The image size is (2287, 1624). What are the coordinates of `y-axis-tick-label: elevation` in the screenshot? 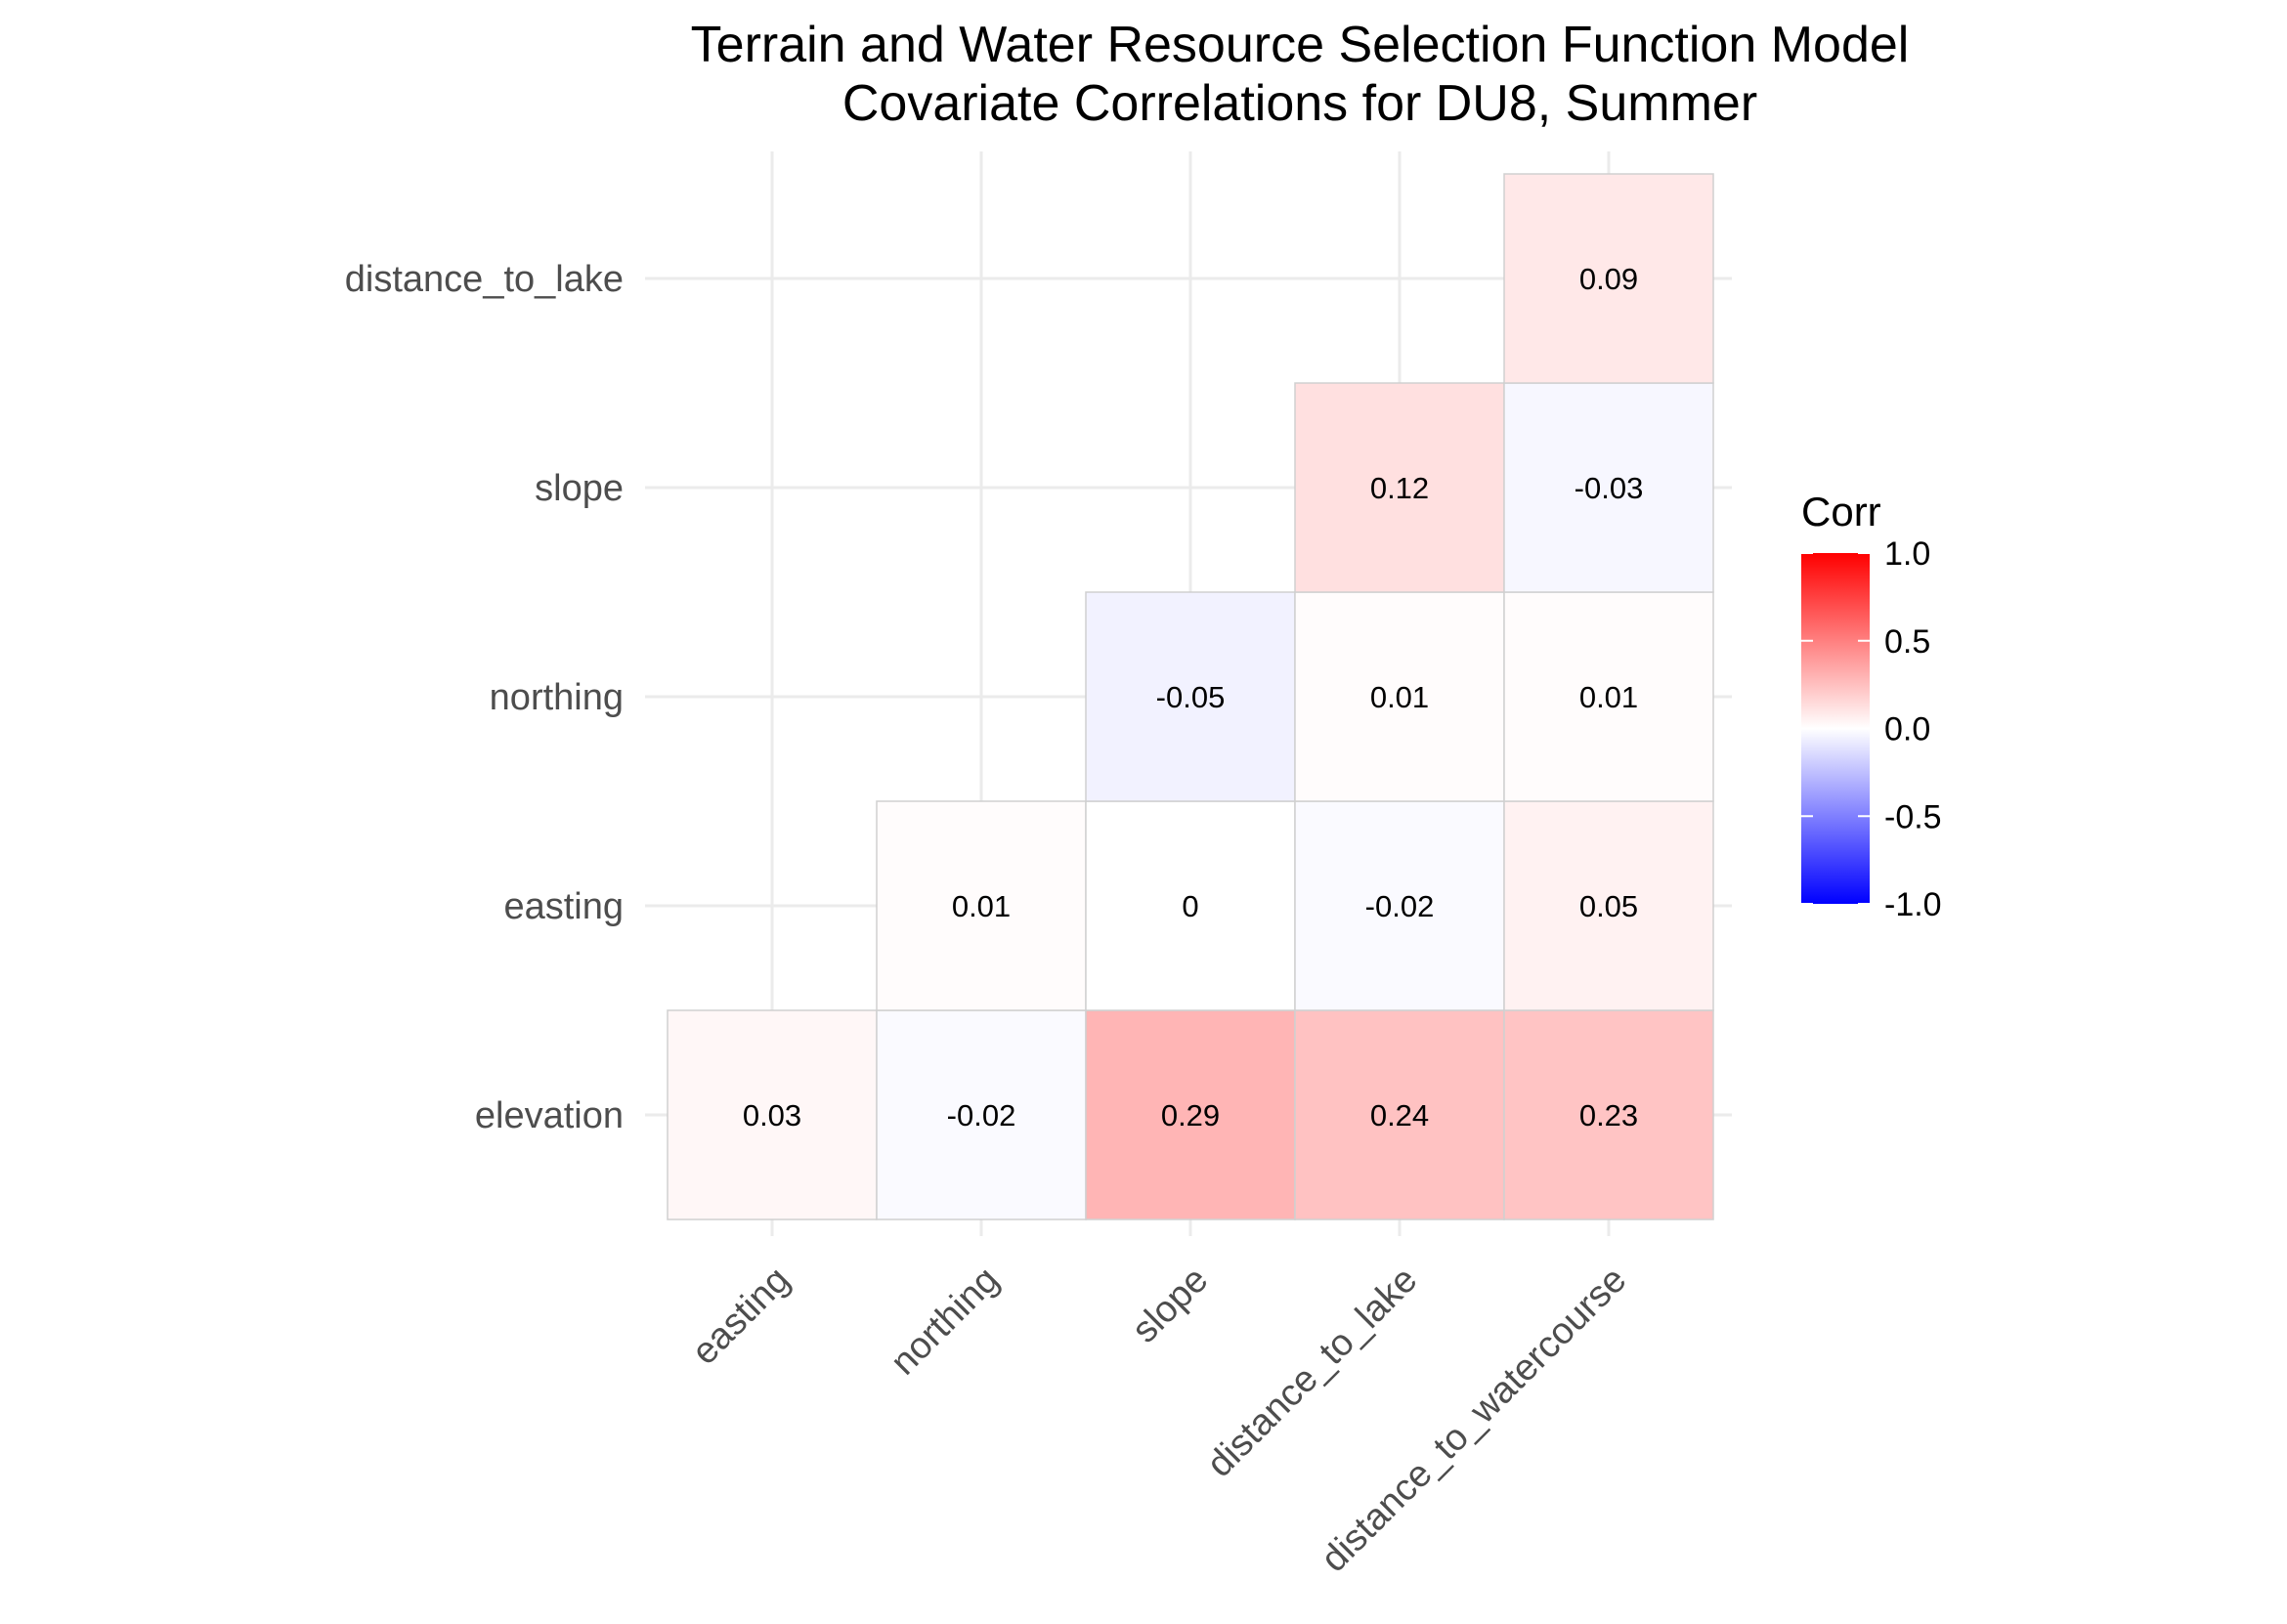 It's located at (549, 1115).